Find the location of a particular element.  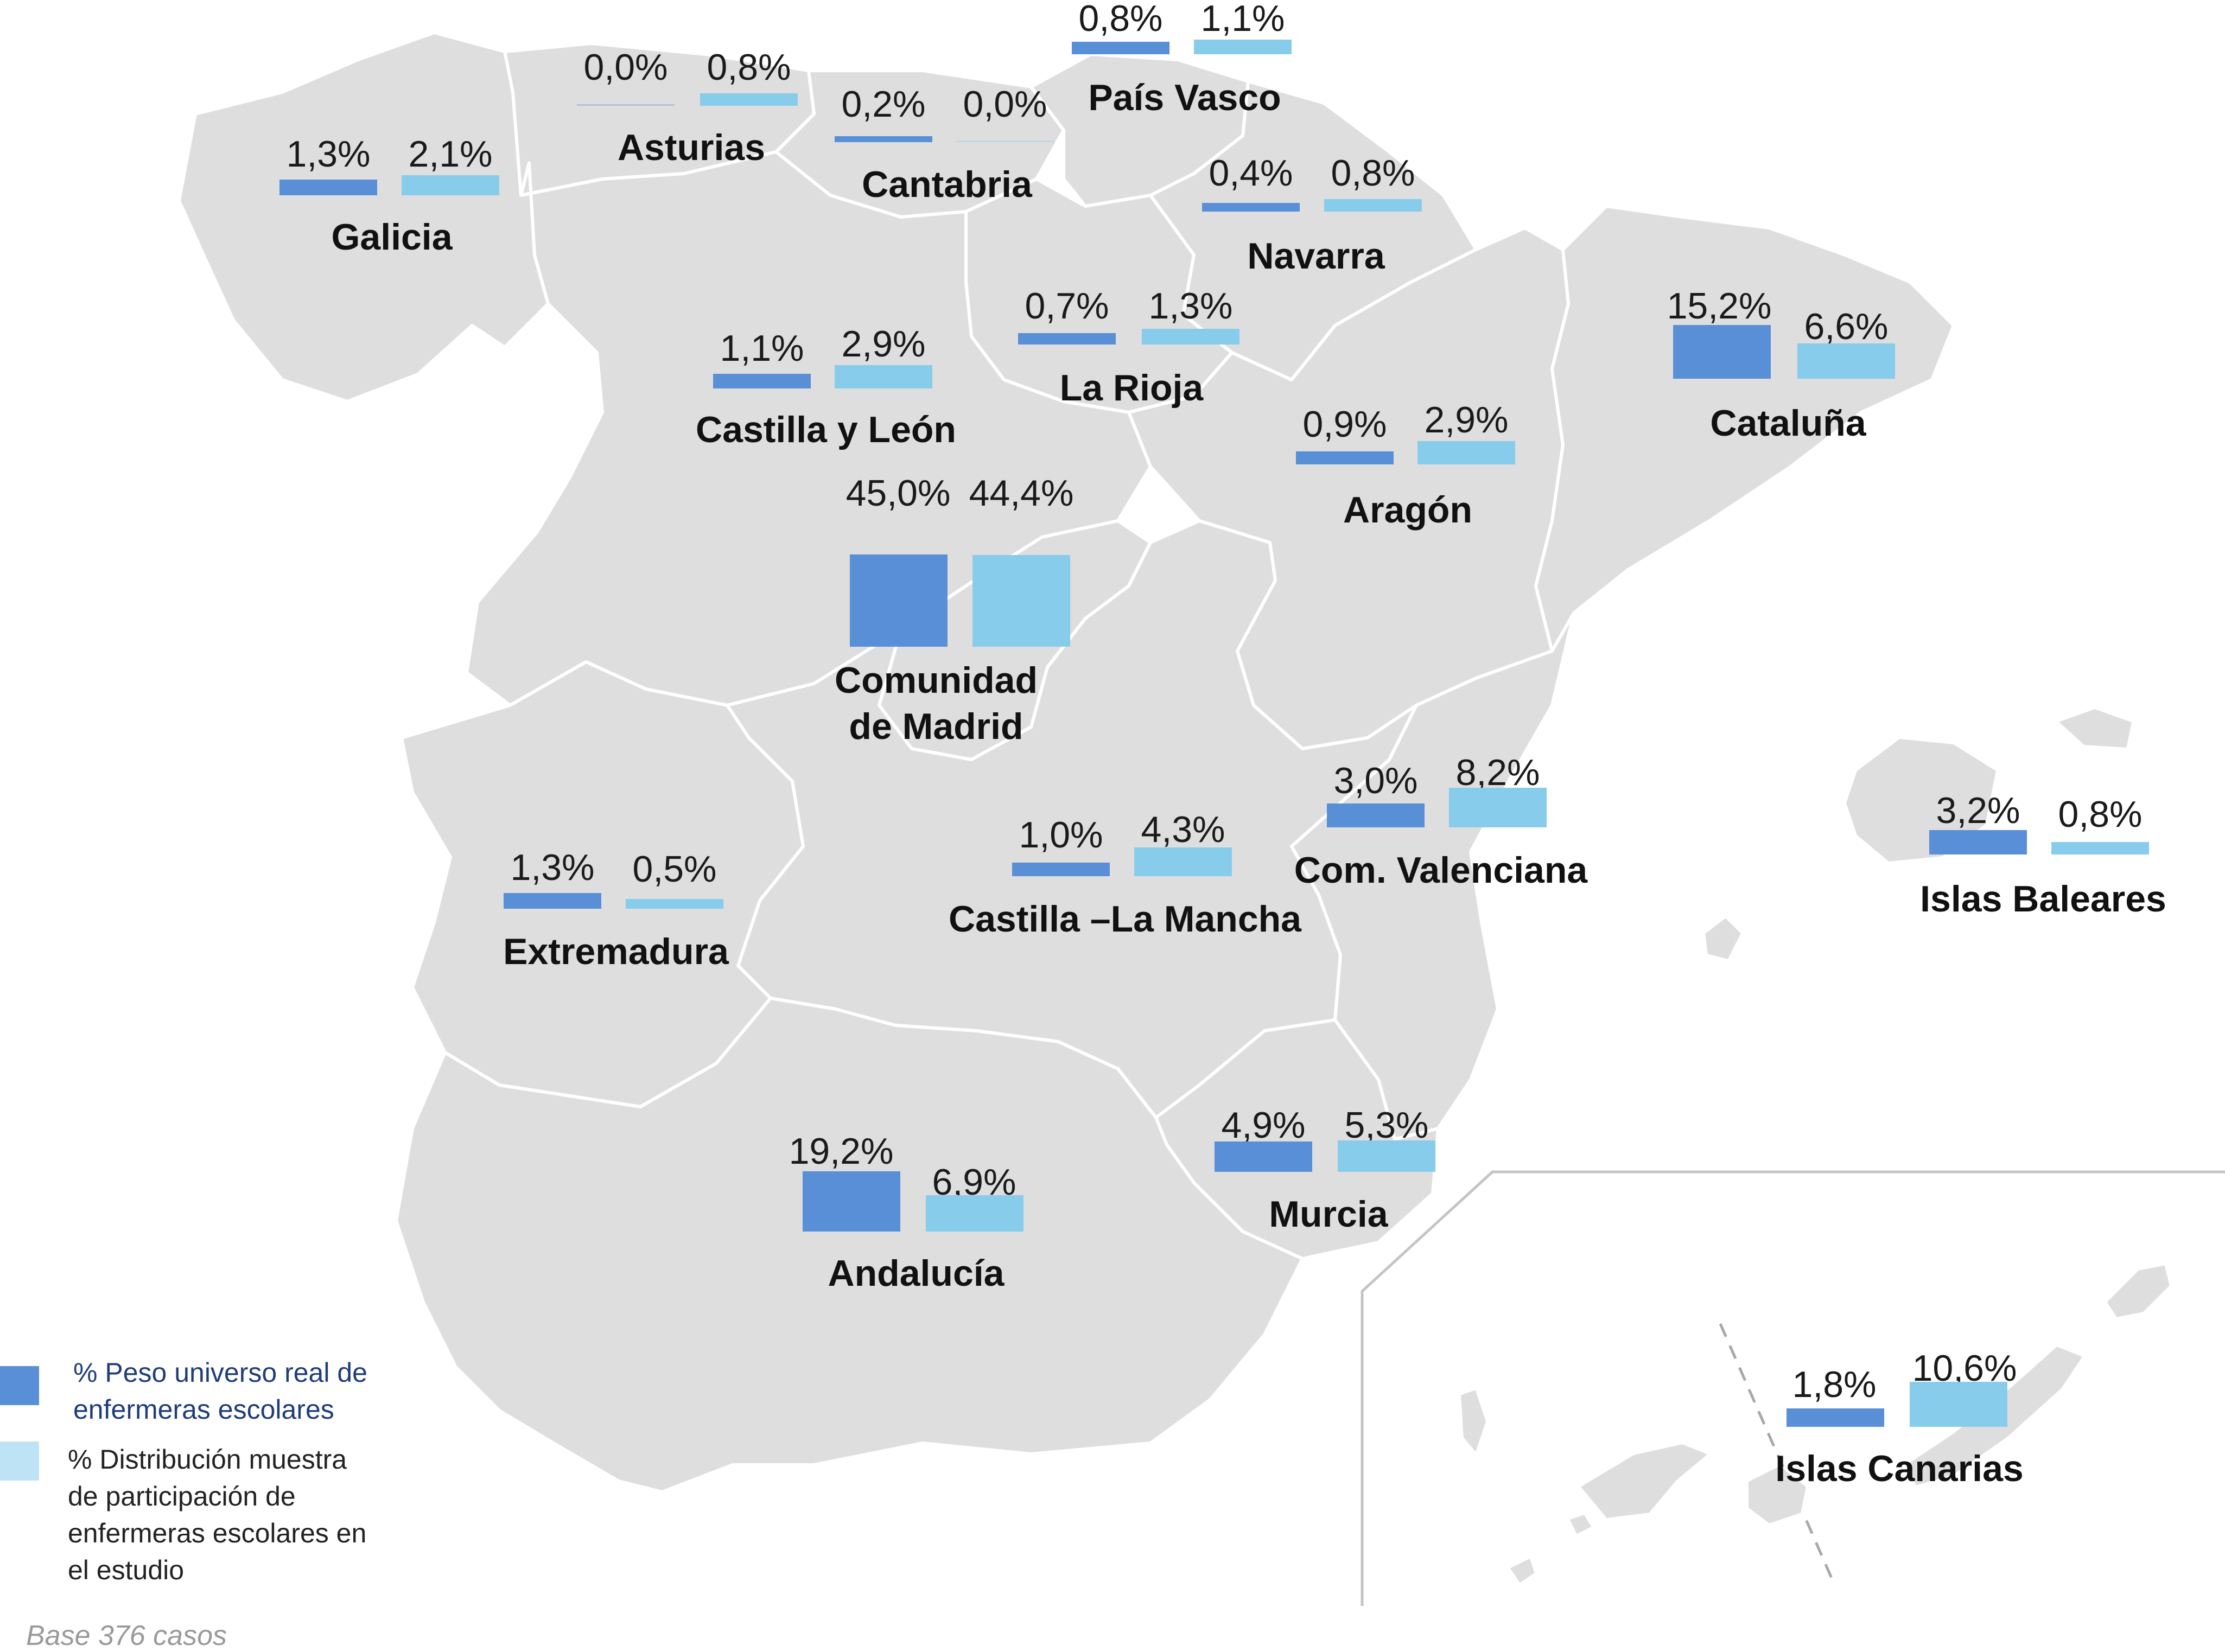

extremadura-label: Extremadura is located at coordinates (616, 951).